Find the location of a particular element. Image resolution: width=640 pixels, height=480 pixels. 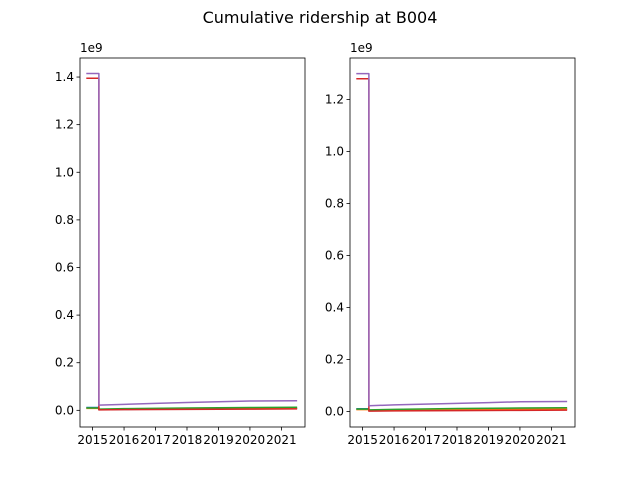

y-tick-label: 1.4 is located at coordinates (64, 77).